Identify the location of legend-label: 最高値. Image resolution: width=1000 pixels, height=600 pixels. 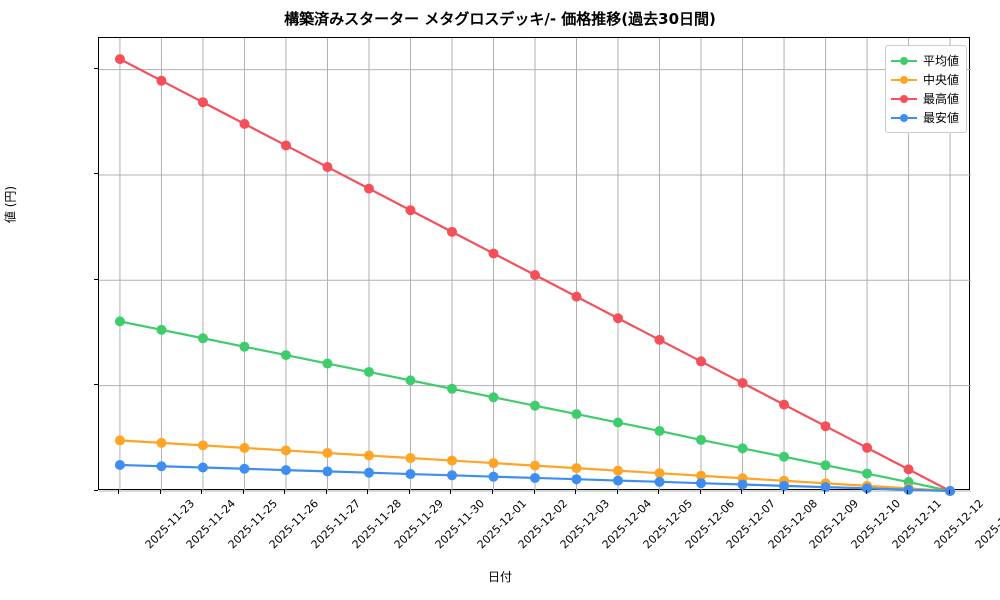
(941, 99).